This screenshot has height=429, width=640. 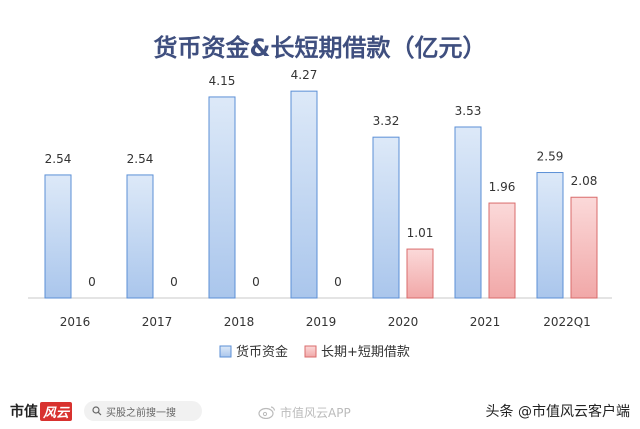 I want to click on weibo-watermark: 市值风云APP, so click(x=304, y=412).